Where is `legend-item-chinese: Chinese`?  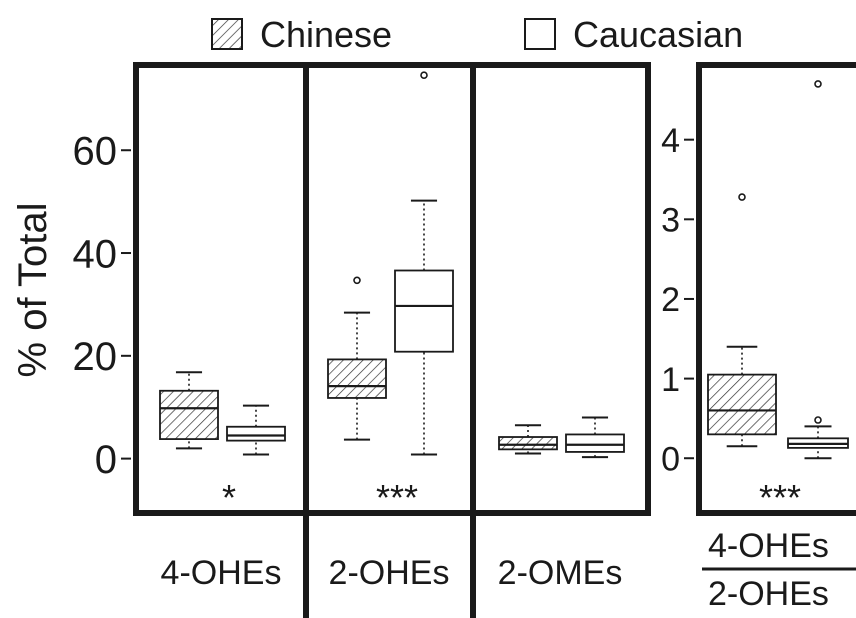
legend-item-chinese: Chinese is located at coordinates (301, 34).